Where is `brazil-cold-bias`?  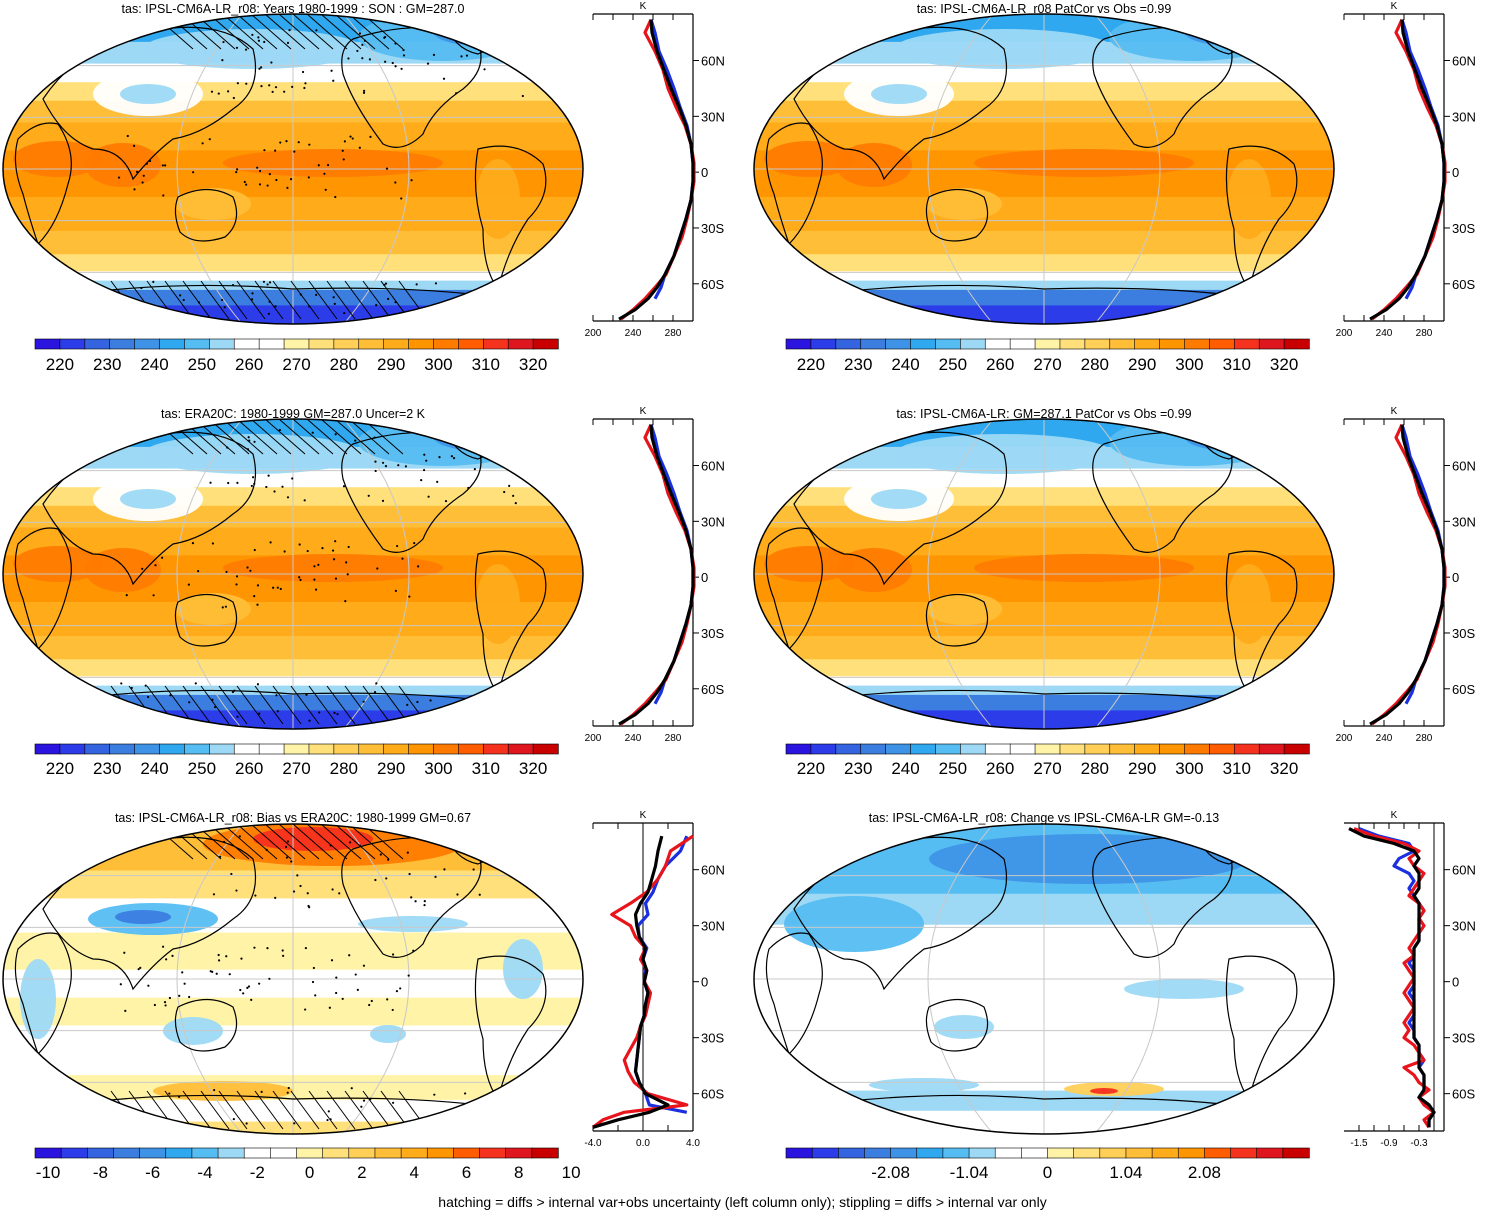
brazil-cold-bias is located at coordinates (523, 969).